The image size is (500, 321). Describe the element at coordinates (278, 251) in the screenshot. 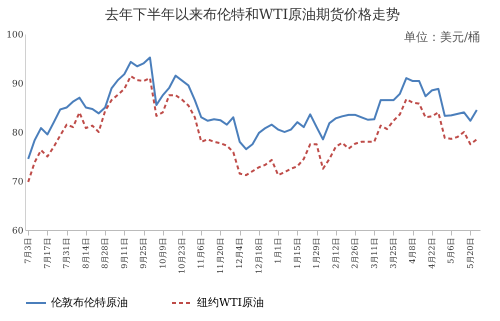

I see `x-tick-label: 1月1日` at that location.